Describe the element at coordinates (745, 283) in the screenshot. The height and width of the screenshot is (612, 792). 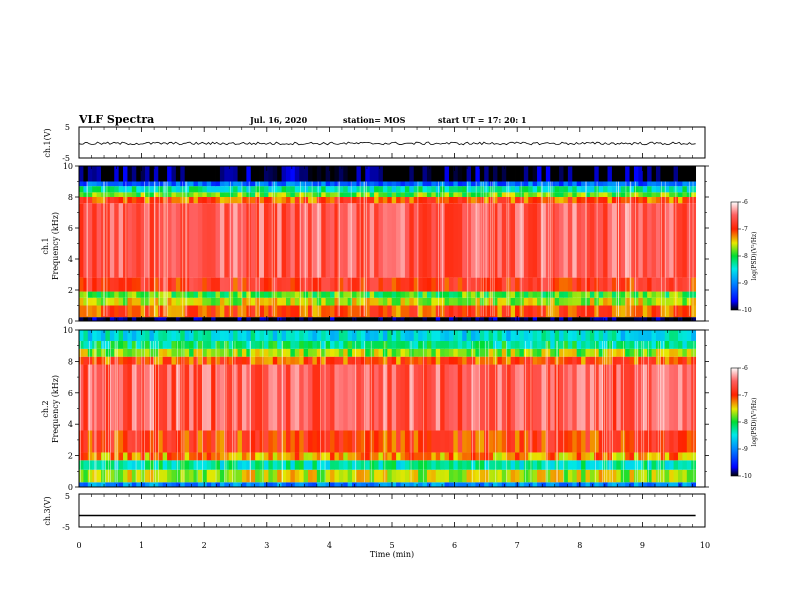
I see `colorbar-tick-label: -9` at that location.